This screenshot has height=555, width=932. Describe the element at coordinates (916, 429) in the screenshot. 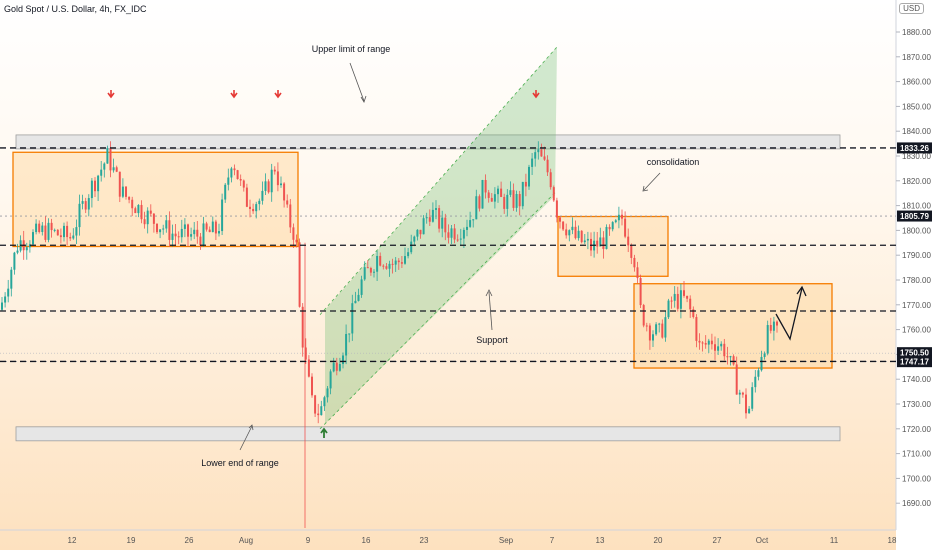

I see `y-tick-label: 1720.00` at that location.